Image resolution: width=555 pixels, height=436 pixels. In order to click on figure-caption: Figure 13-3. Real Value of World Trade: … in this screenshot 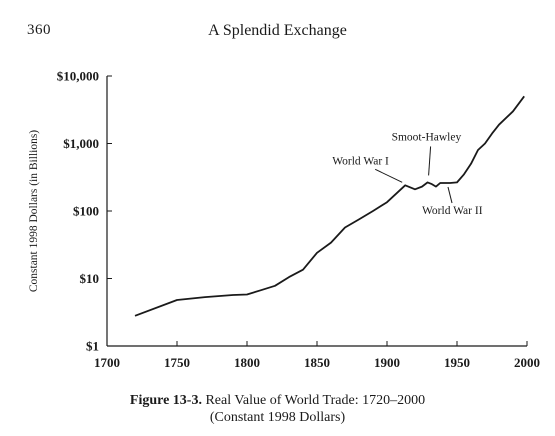, I will do `click(277, 409)`.